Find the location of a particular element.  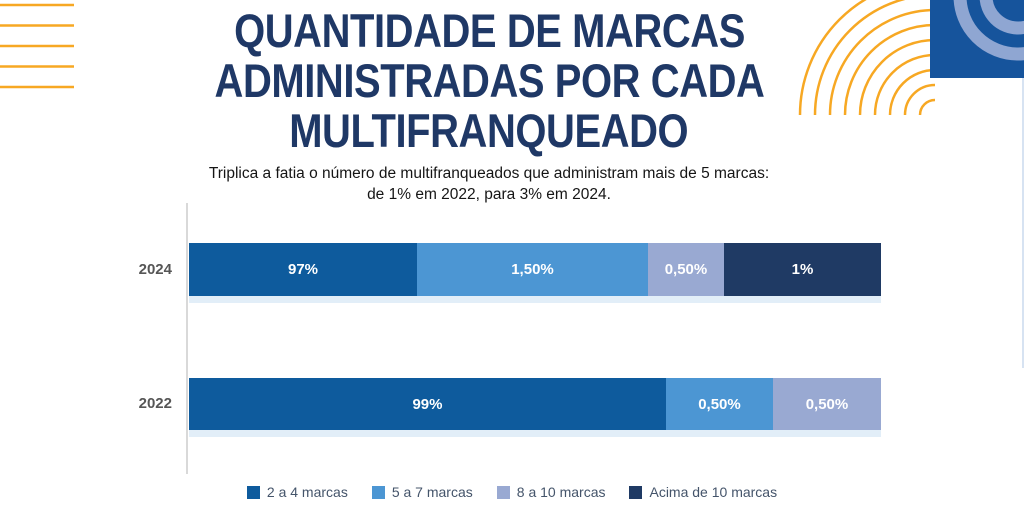

legend-label: Acima de 10 marcas is located at coordinates (713, 492).